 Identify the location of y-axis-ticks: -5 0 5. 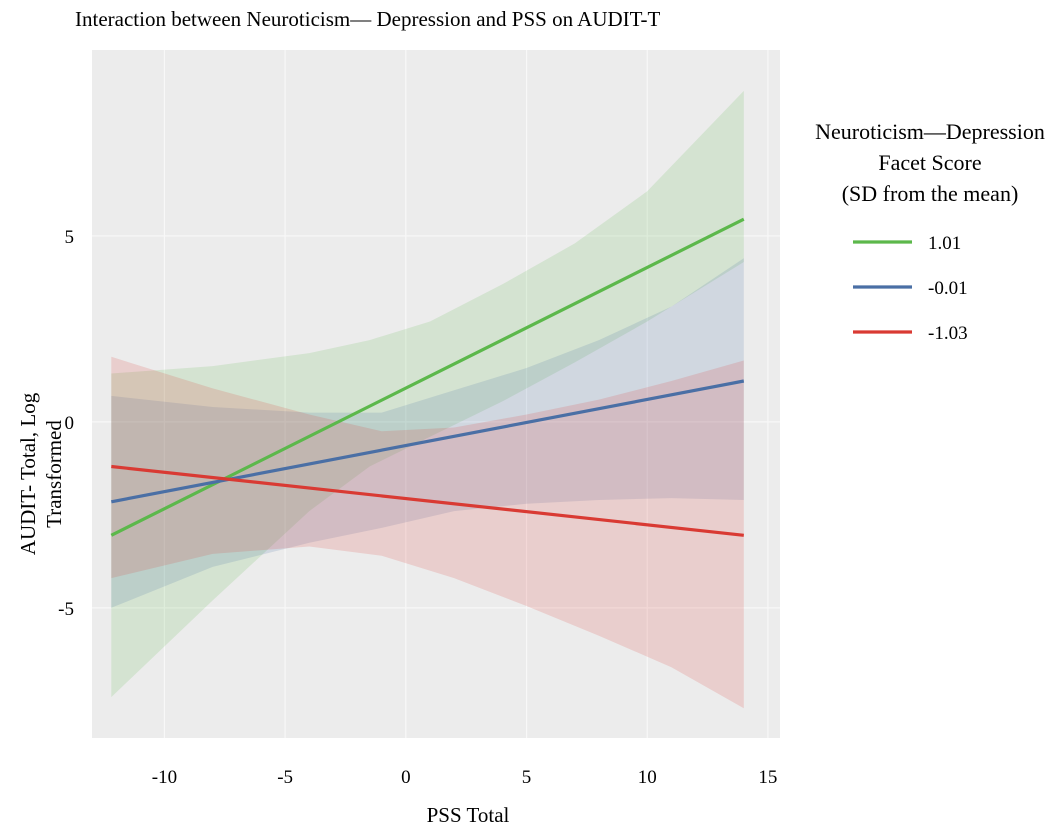
(66, 423).